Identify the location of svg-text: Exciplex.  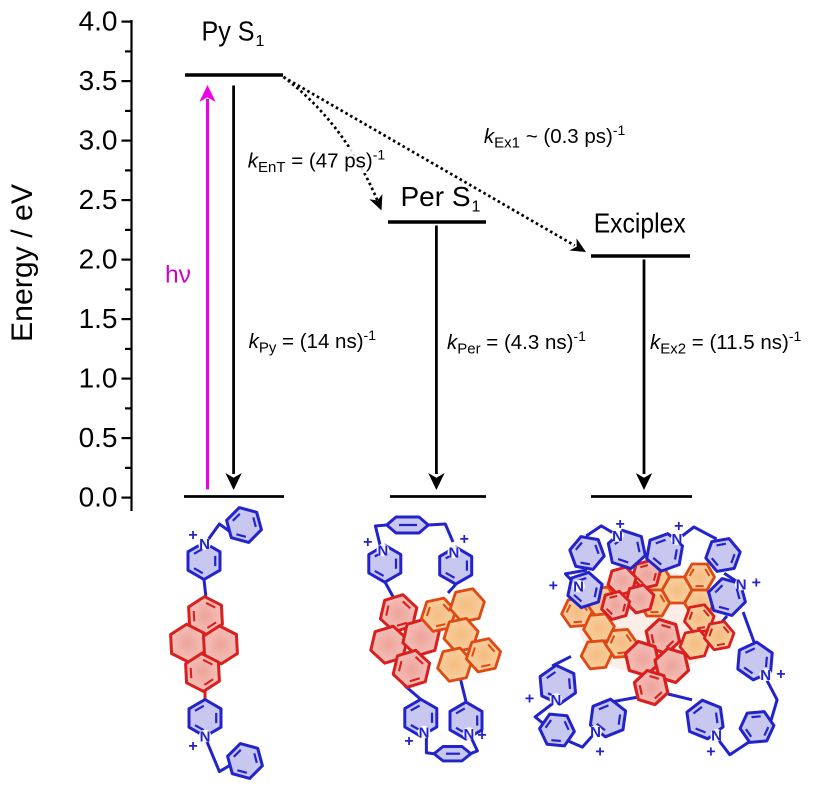
(640, 223).